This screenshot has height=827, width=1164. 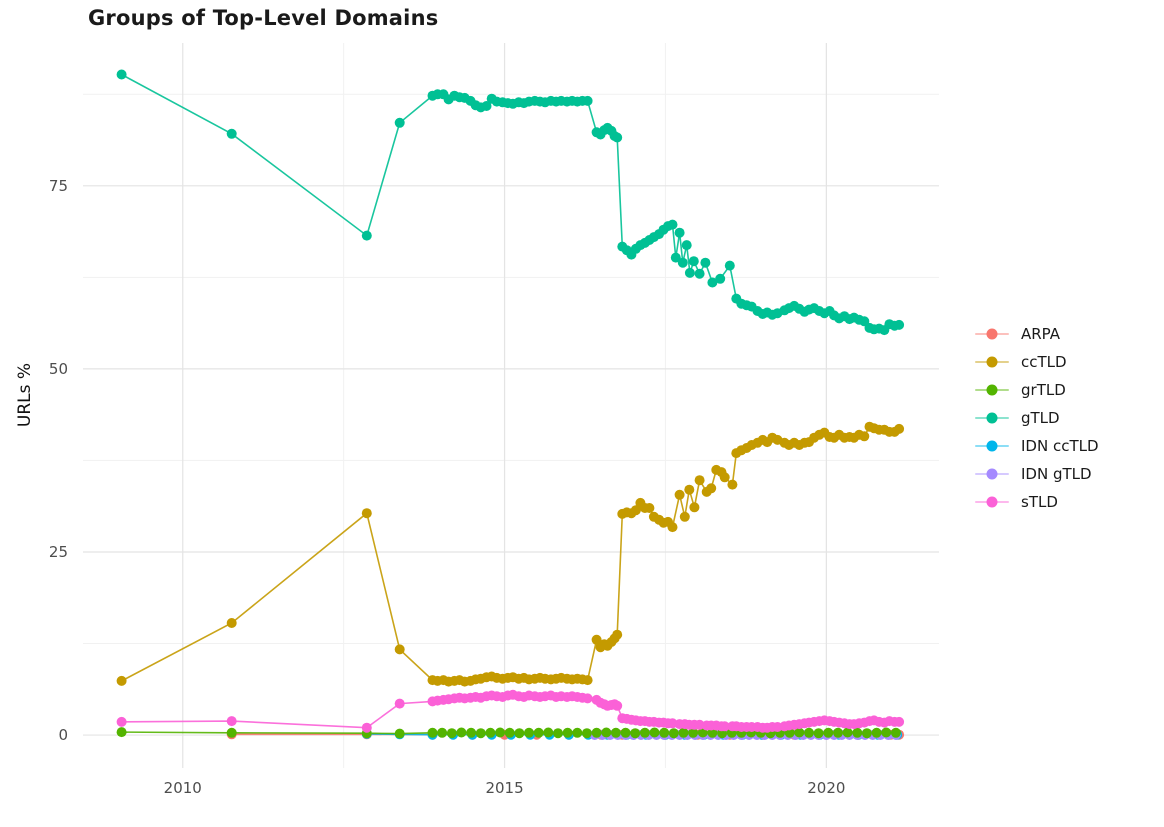 I want to click on plot-title: Groups of Top-Level Domains, so click(x=263, y=18).